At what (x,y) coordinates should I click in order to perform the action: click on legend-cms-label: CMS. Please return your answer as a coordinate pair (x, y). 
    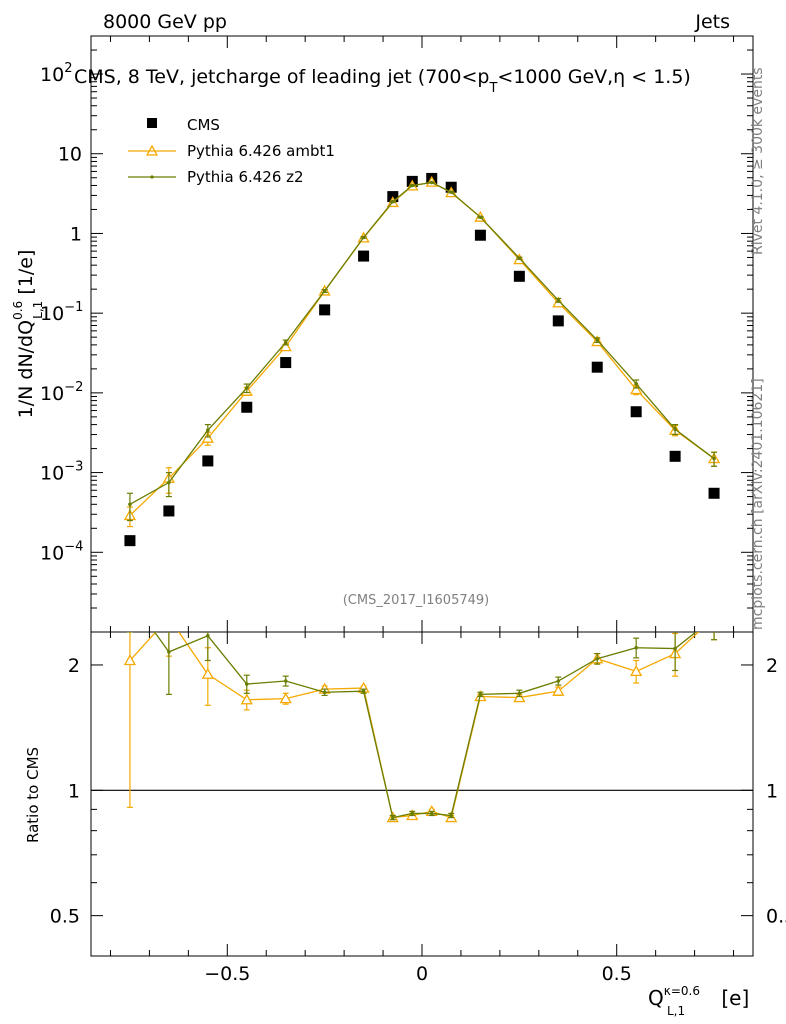
    Looking at the image, I should click on (203, 125).